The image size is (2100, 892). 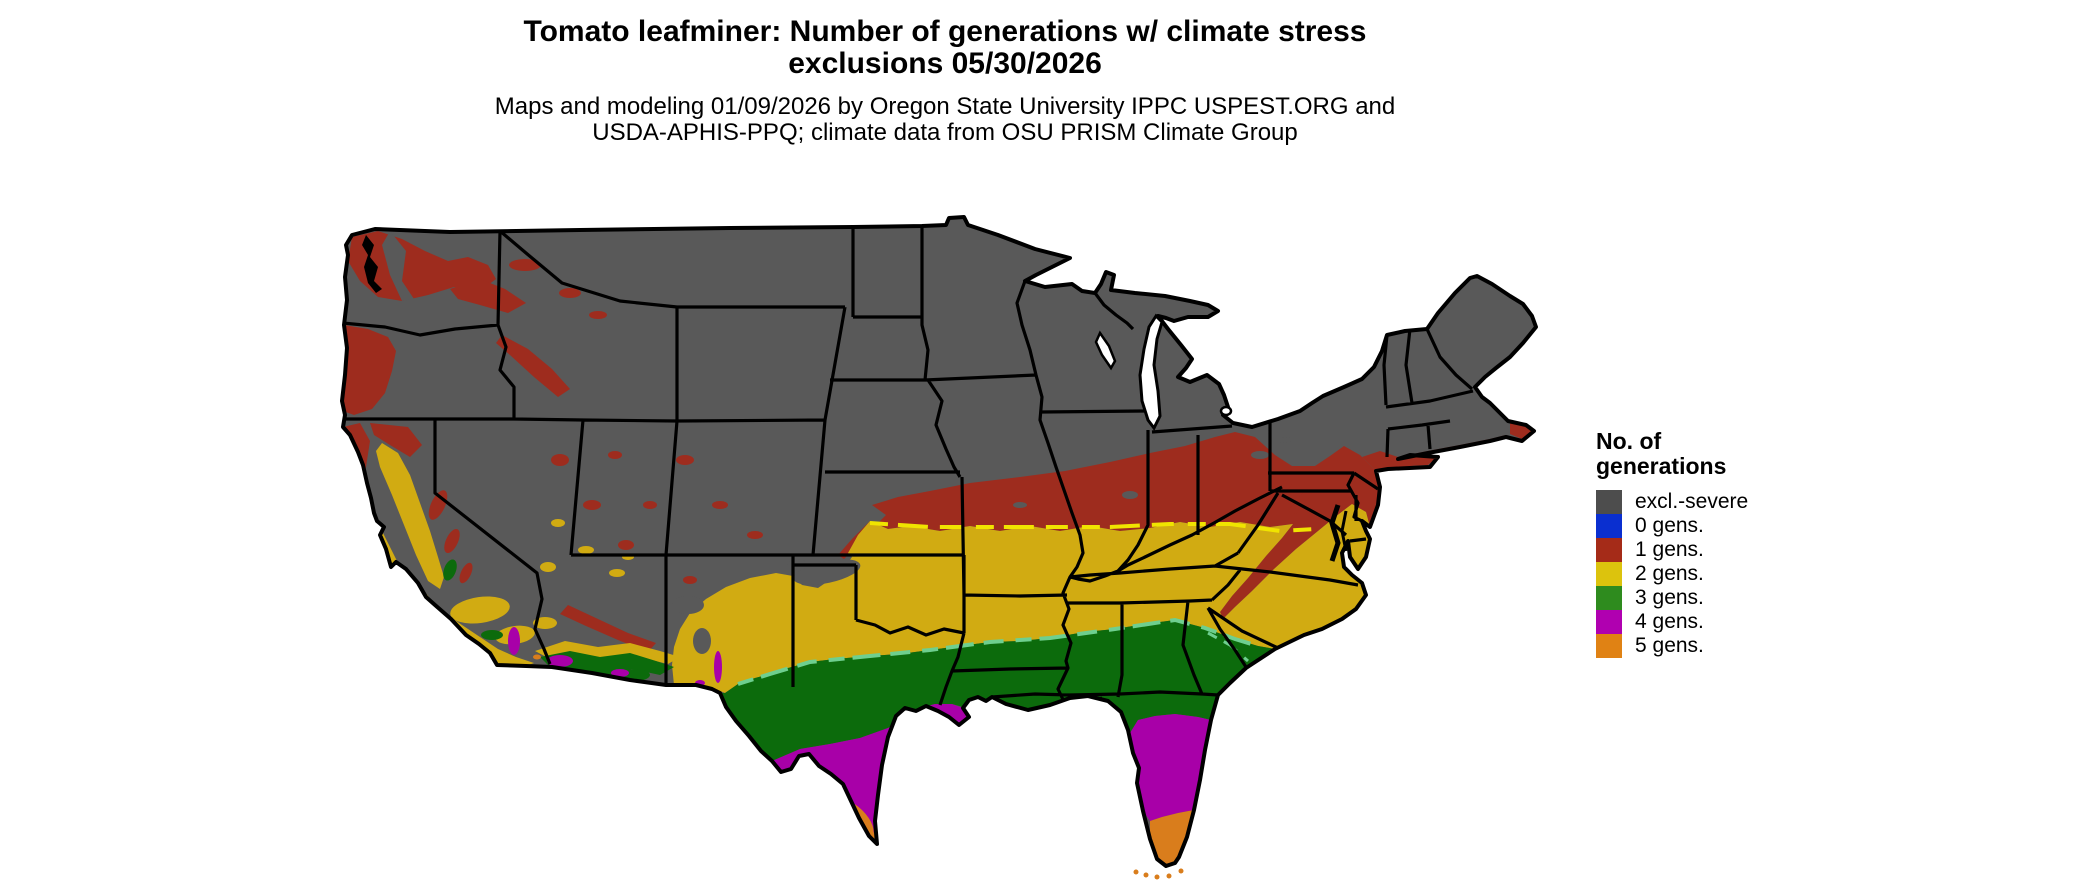 I want to click on legend-item-2-gens: 2 gens., so click(x=1726, y=574).